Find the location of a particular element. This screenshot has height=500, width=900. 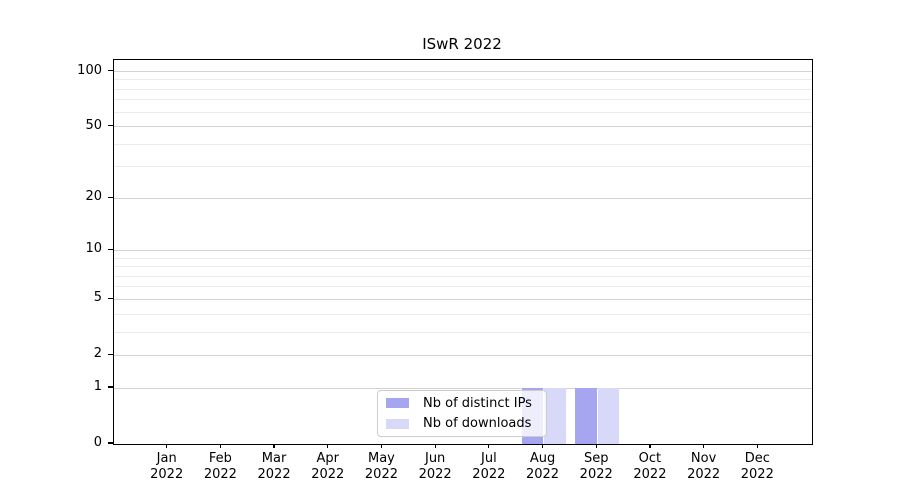

legend-swatch-distinct-ips-icon is located at coordinates (397, 403).